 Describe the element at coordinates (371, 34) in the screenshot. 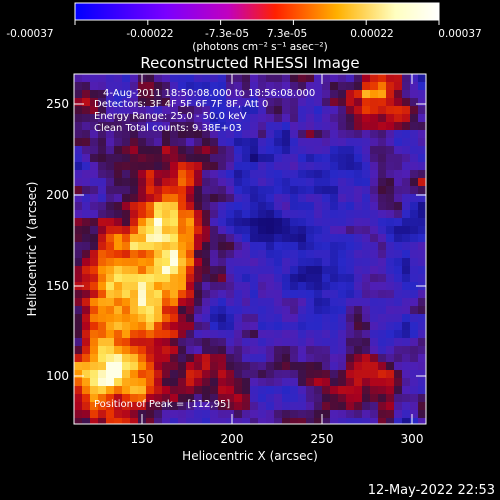

I see `colorbar-tick-label-5: 0.00022` at that location.